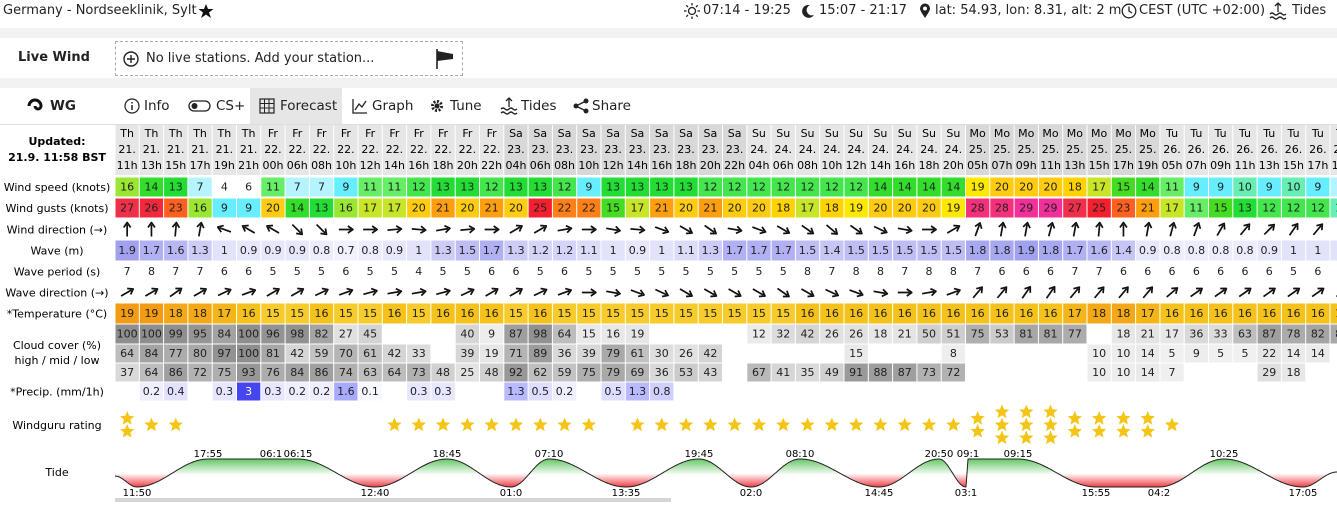 This screenshot has height=511, width=1337. I want to click on row-label: high / mid / low, so click(57, 360).